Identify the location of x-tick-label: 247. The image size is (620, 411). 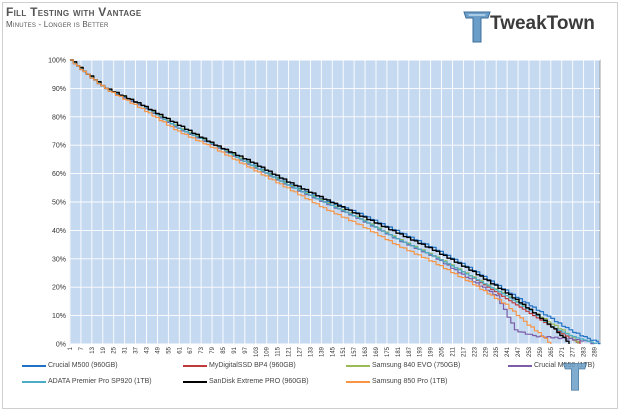
(519, 351).